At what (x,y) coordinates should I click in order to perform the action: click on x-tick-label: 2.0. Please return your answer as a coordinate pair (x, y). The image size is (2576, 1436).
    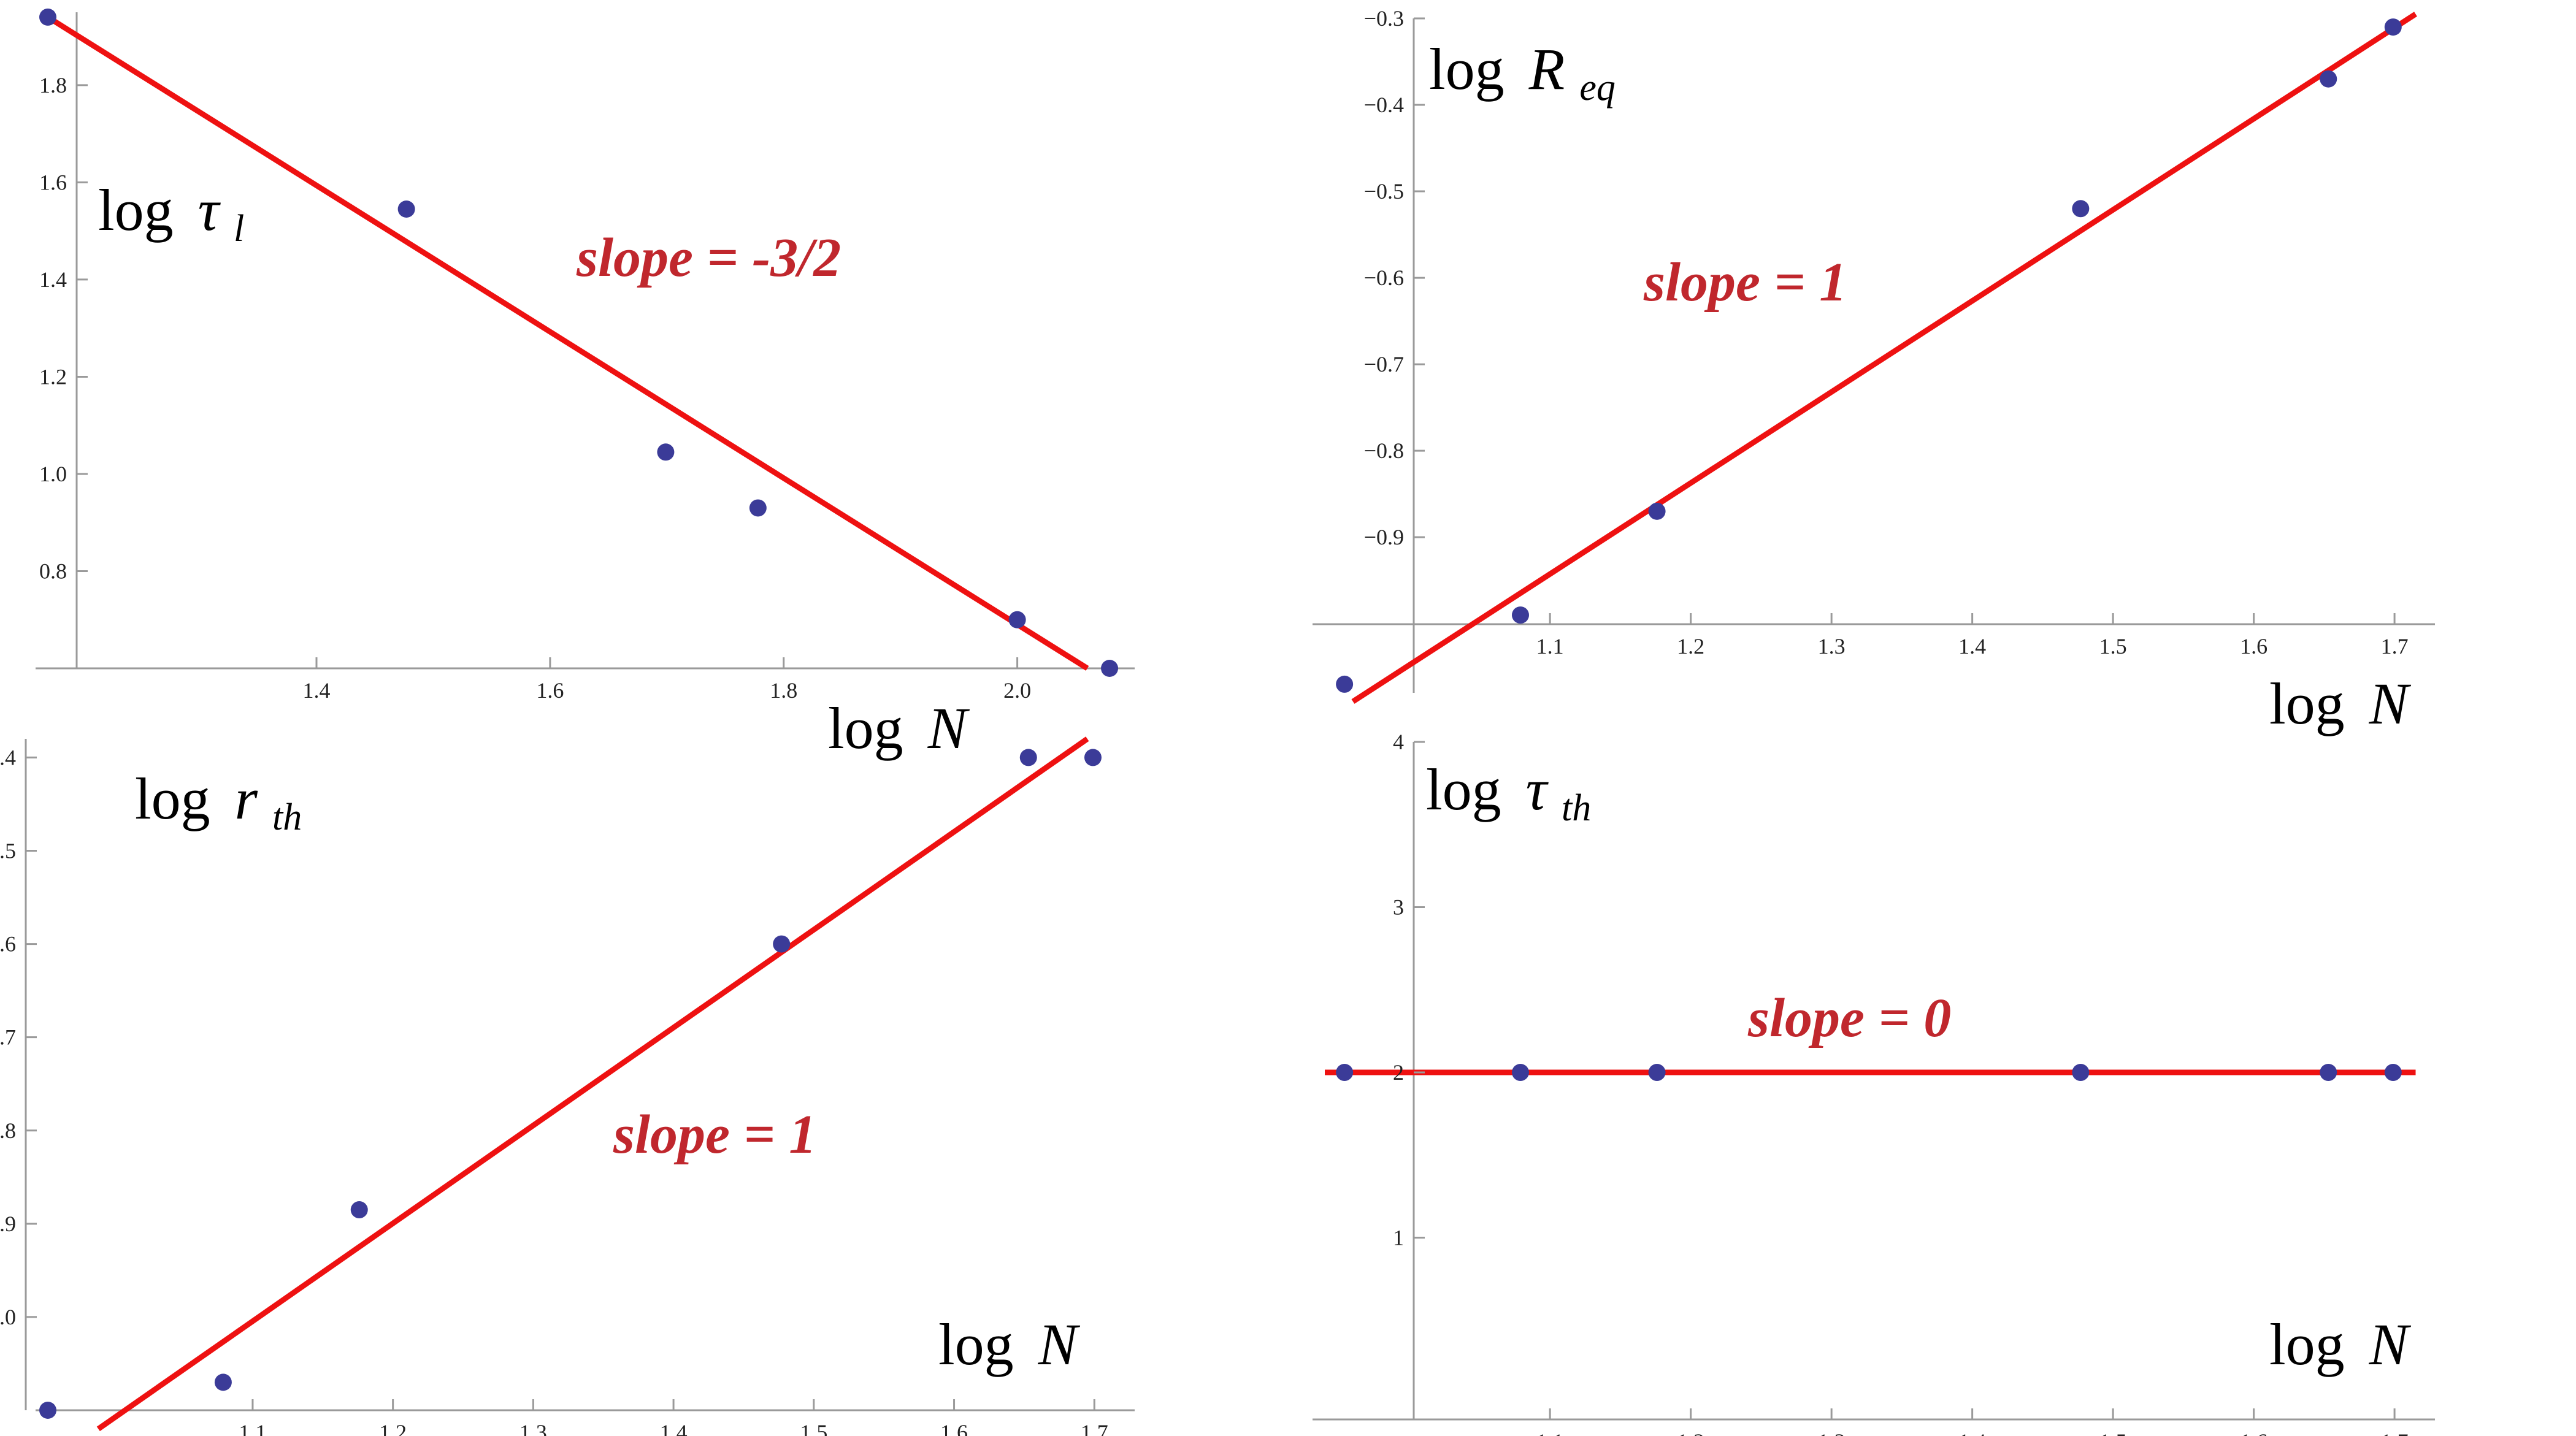
    Looking at the image, I should click on (1017, 690).